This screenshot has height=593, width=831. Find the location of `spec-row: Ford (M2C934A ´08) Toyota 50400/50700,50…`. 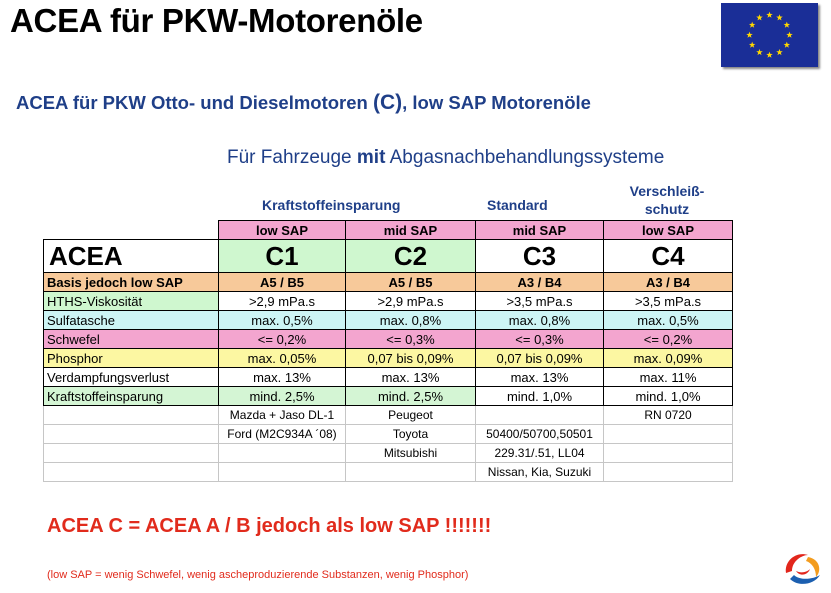

spec-row: Ford (M2C934A ´08) Toyota 50400/50700,50… is located at coordinates (388, 434).